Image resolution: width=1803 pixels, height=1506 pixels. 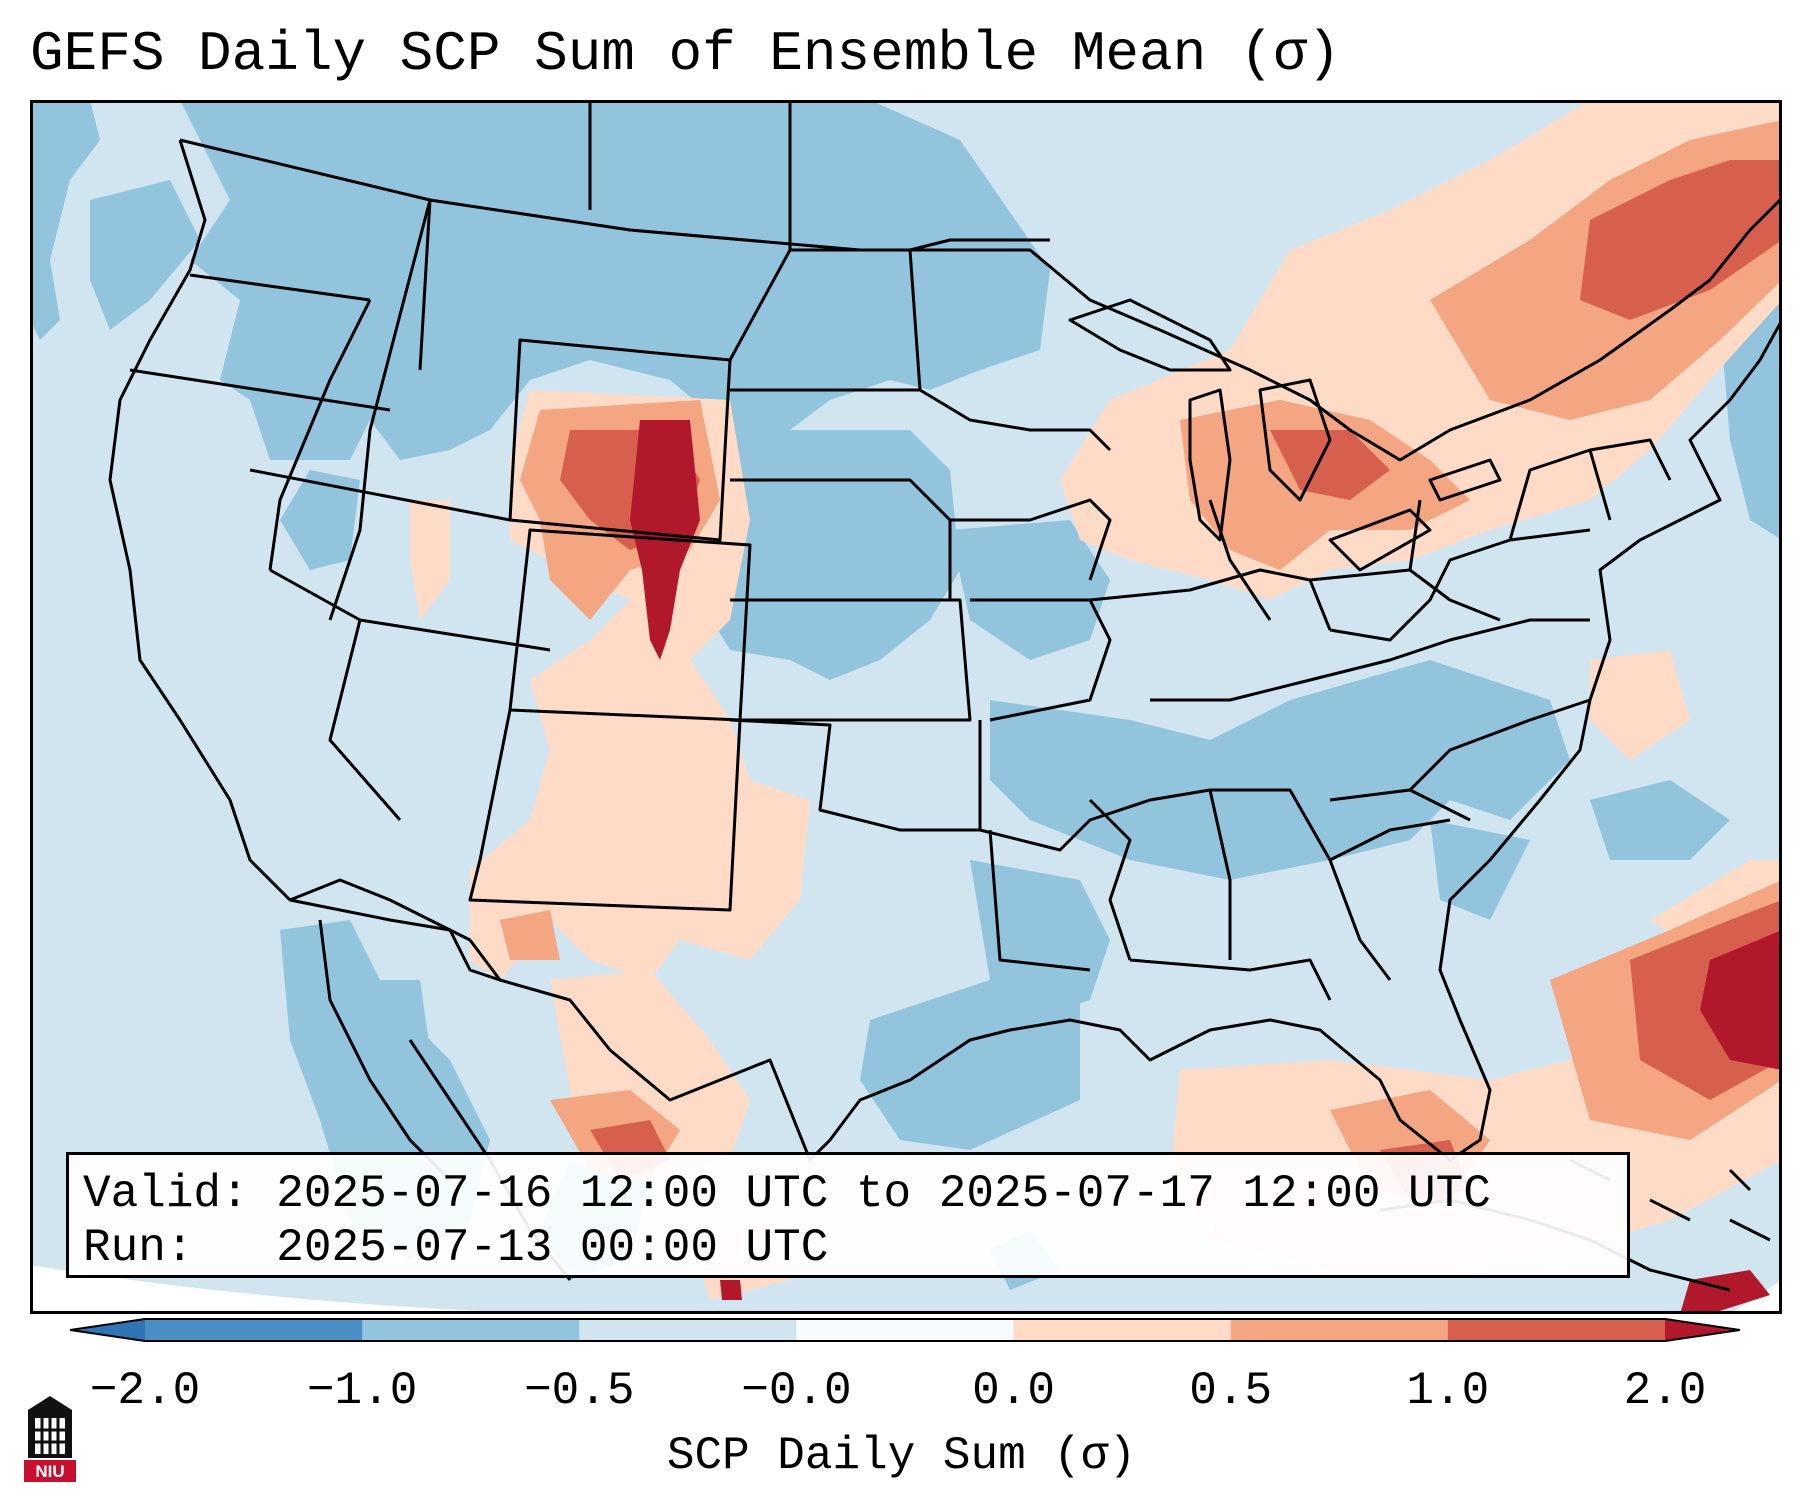 I want to click on mexico-border, so click(x=395, y=940).